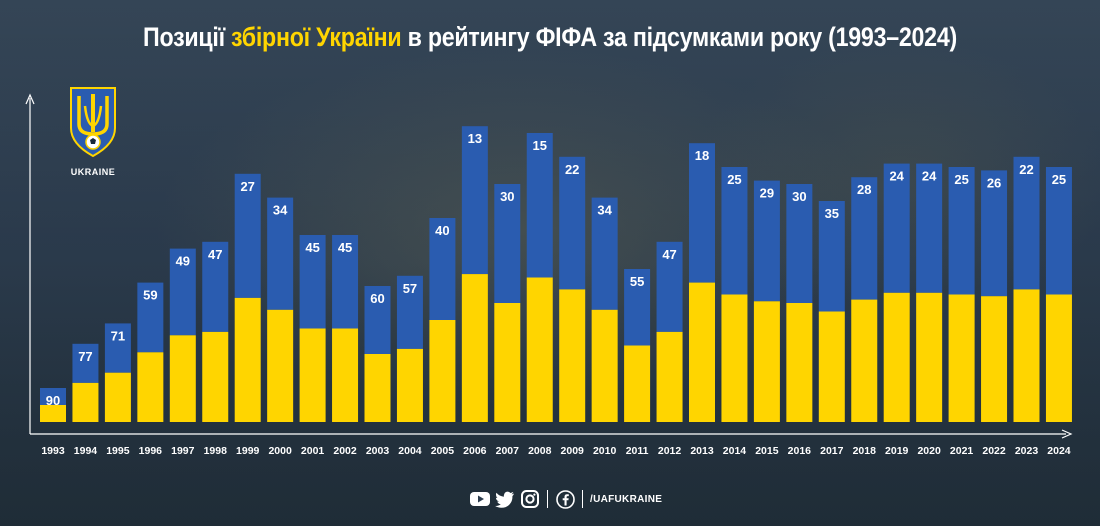 This screenshot has height=526, width=1100. I want to click on x-tick-label: 2012, so click(670, 451).